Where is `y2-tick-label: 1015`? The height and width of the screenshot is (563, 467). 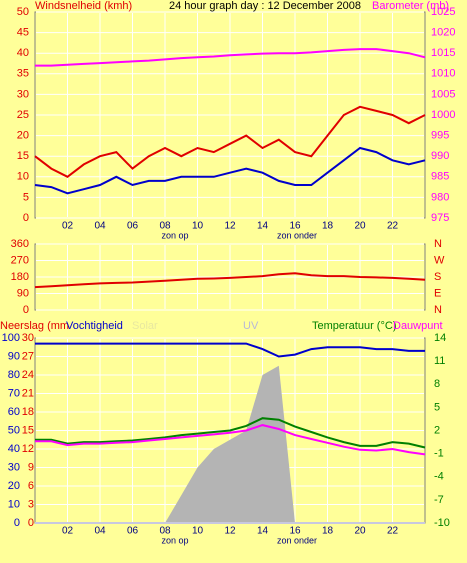 y2-tick-label: 1015 is located at coordinates (443, 53).